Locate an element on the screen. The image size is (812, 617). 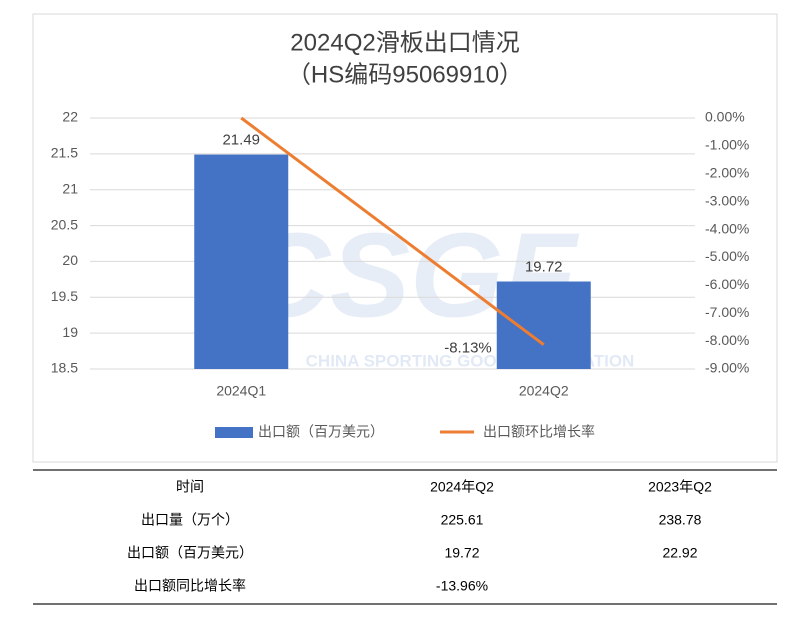
y-tick-label: 18.5 is located at coordinates (64, 368).